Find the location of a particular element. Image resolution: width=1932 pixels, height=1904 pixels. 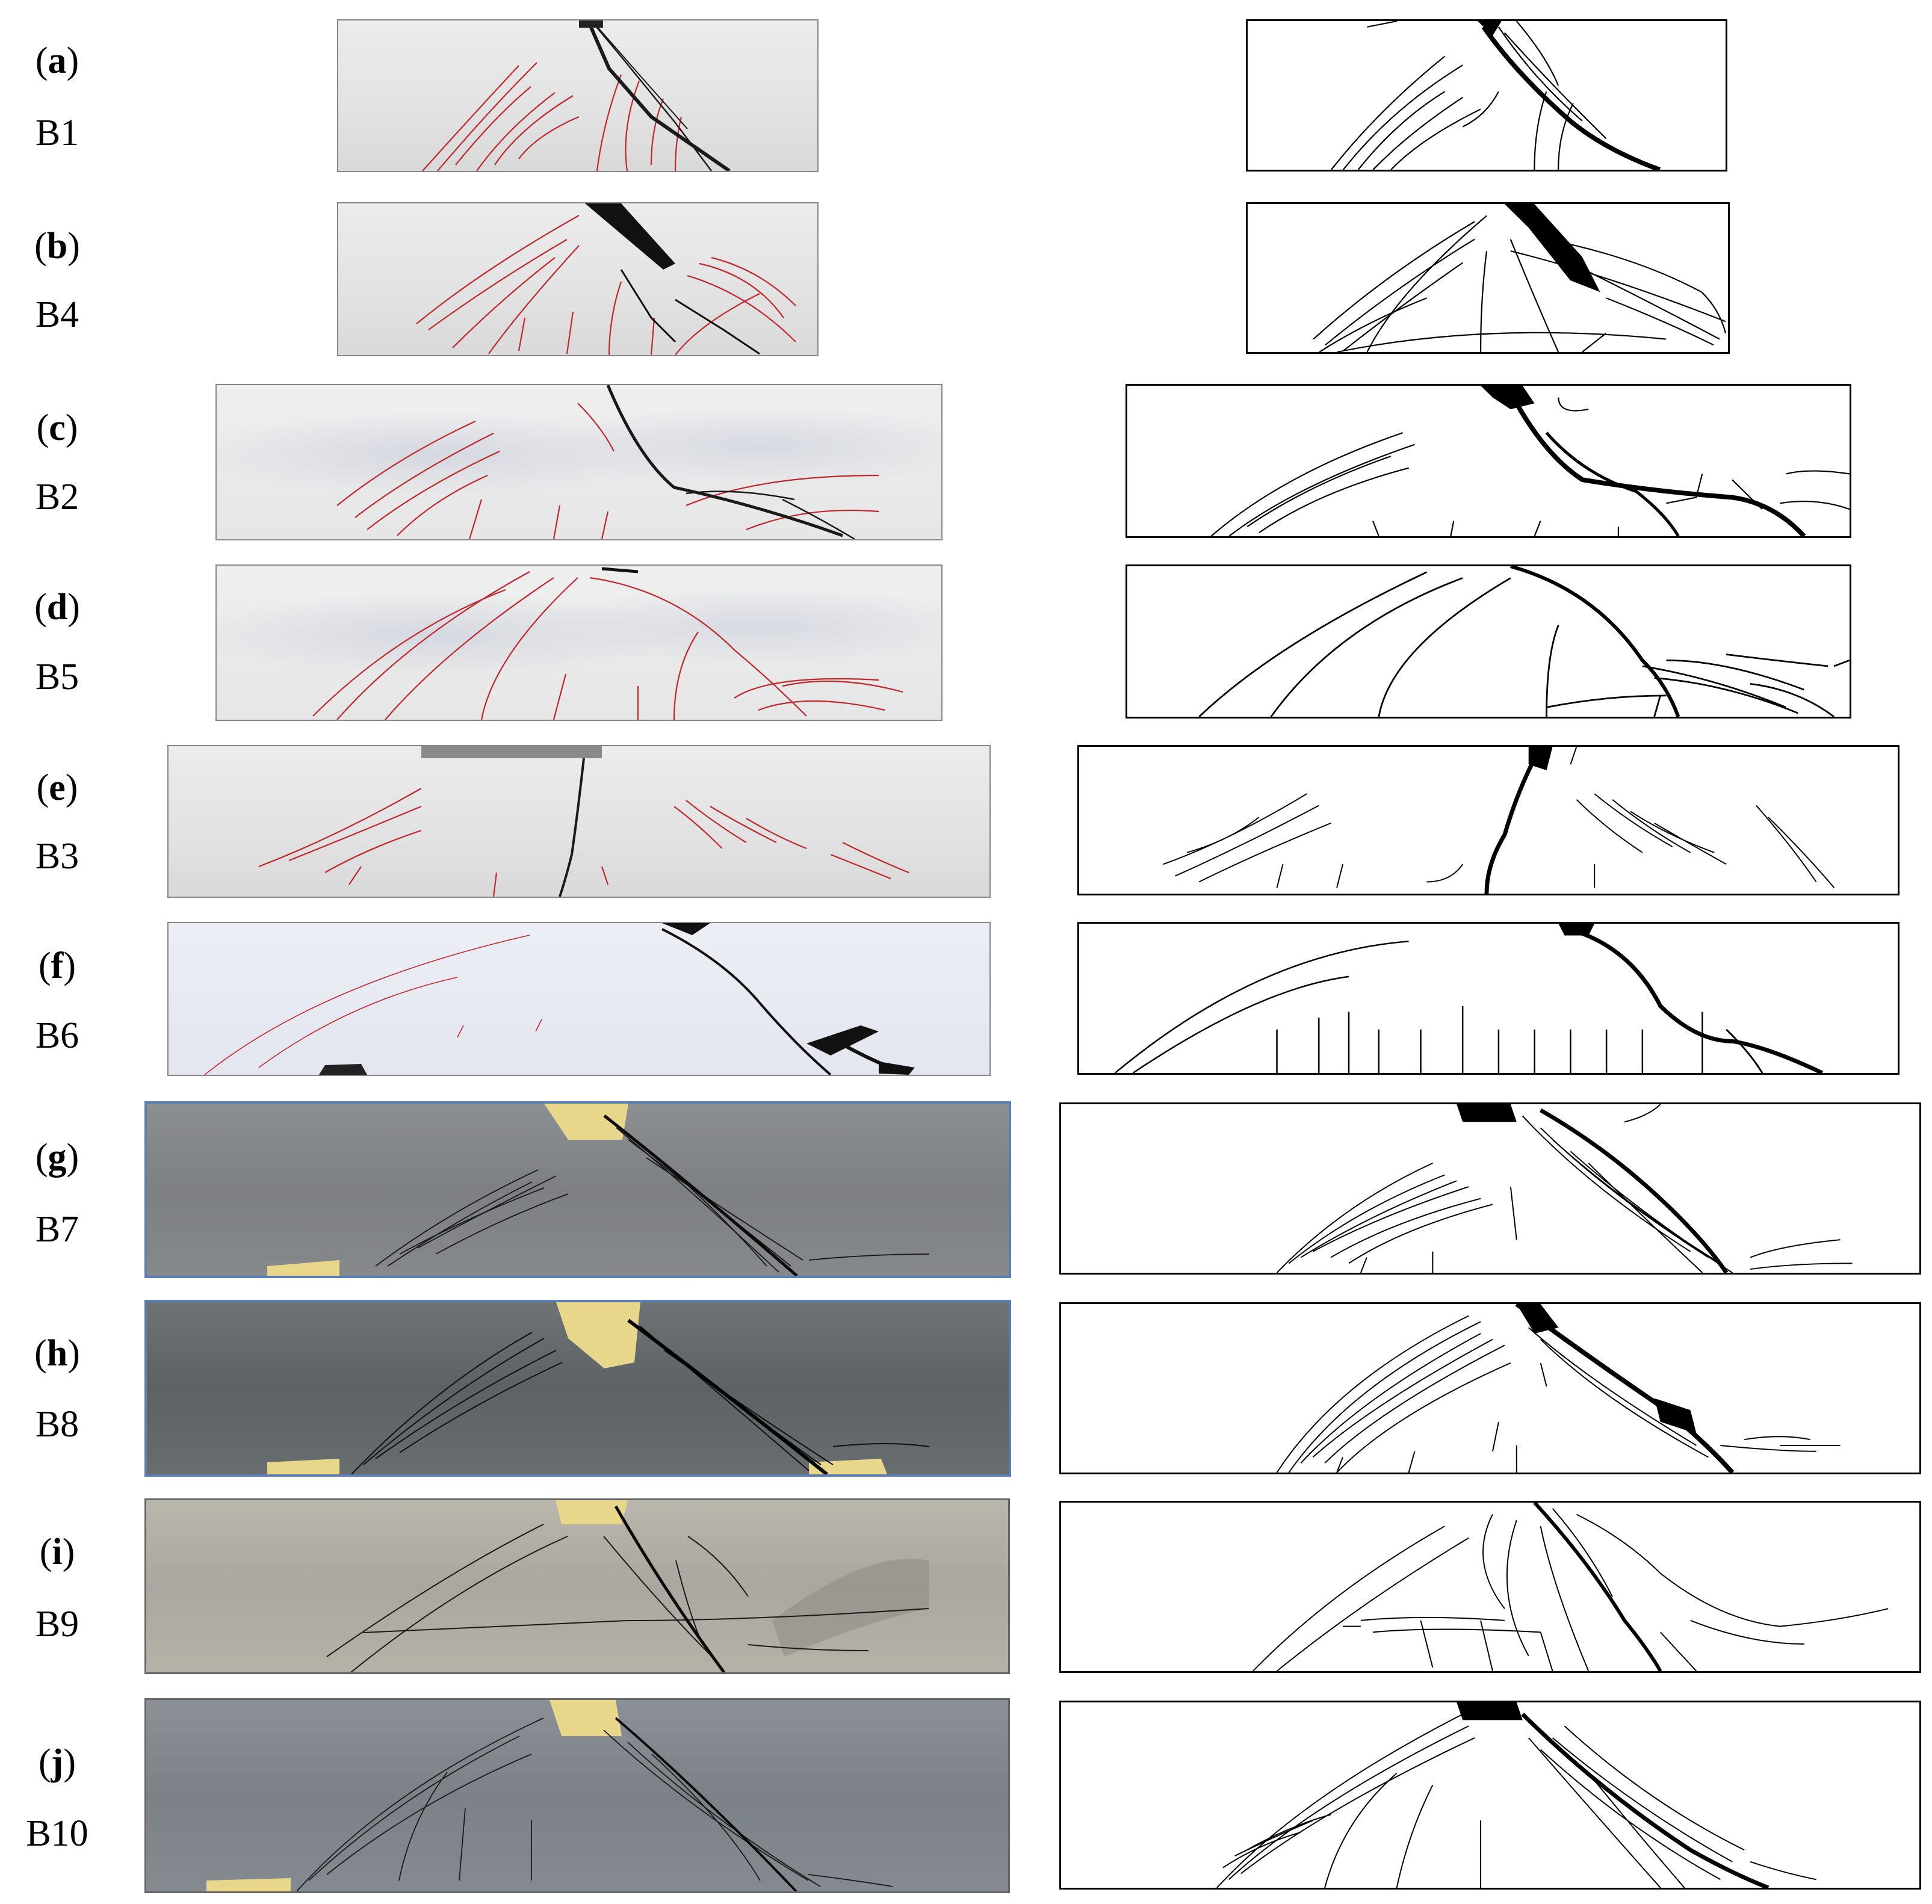

beam-id-h: B8 is located at coordinates (57, 1424).